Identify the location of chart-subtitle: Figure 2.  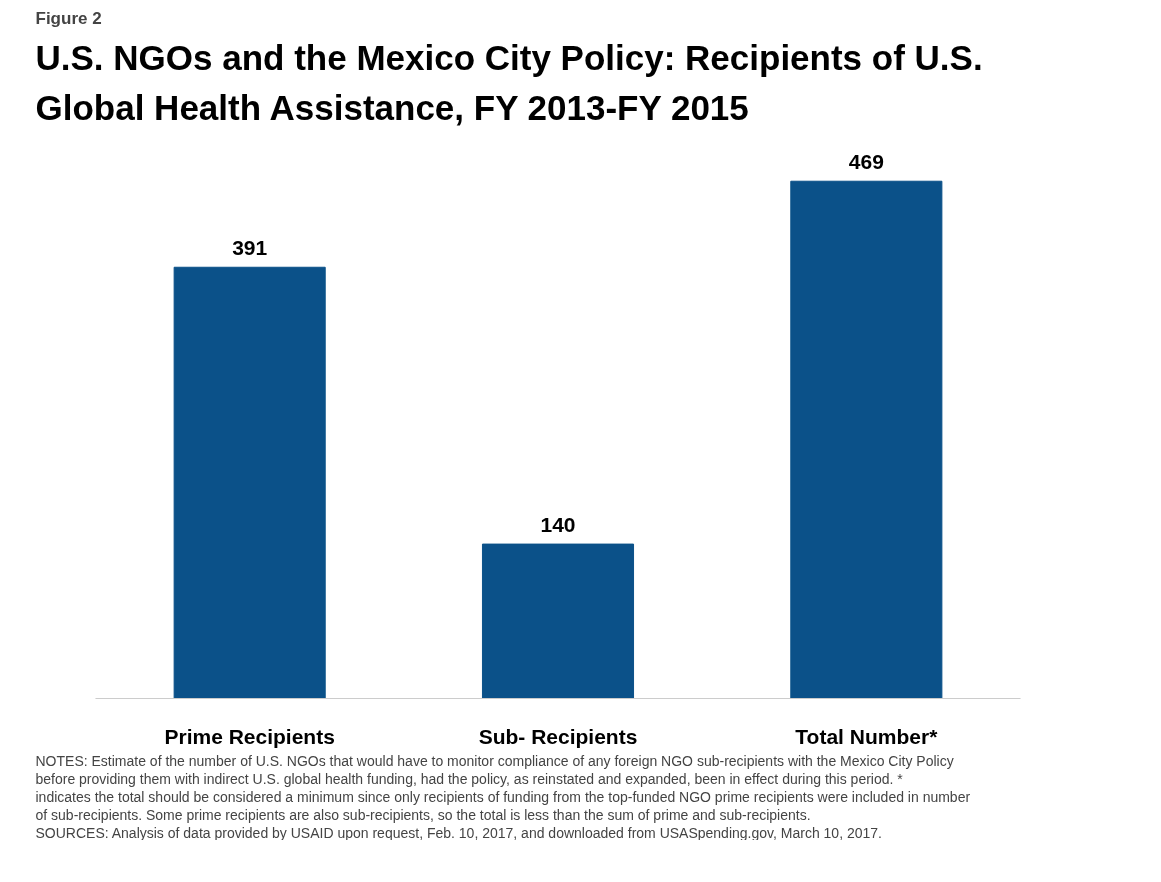
(68, 18).